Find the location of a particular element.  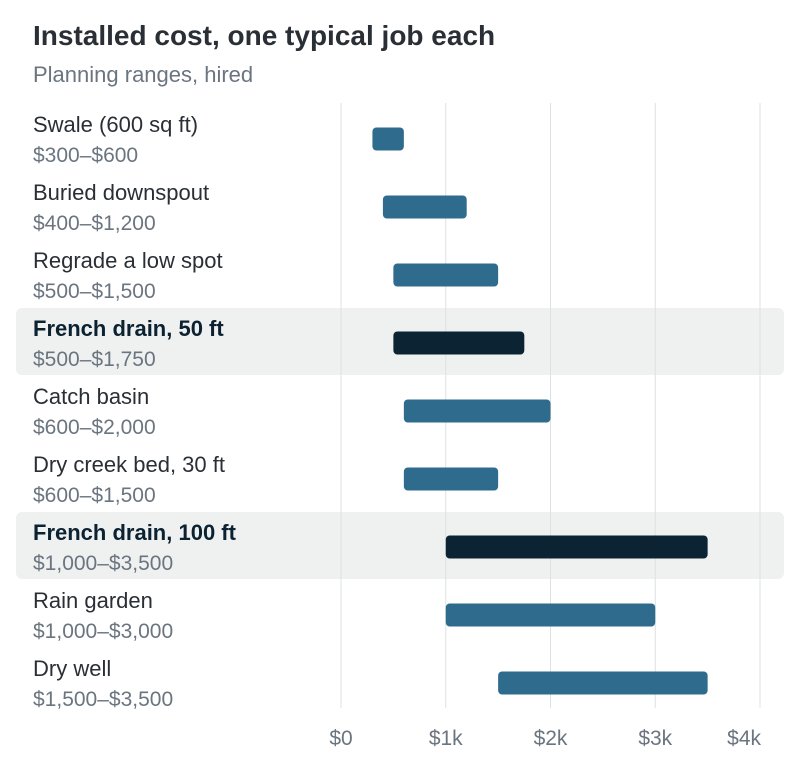

chart-title: Installed cost, one typical job each is located at coordinates (264, 35).